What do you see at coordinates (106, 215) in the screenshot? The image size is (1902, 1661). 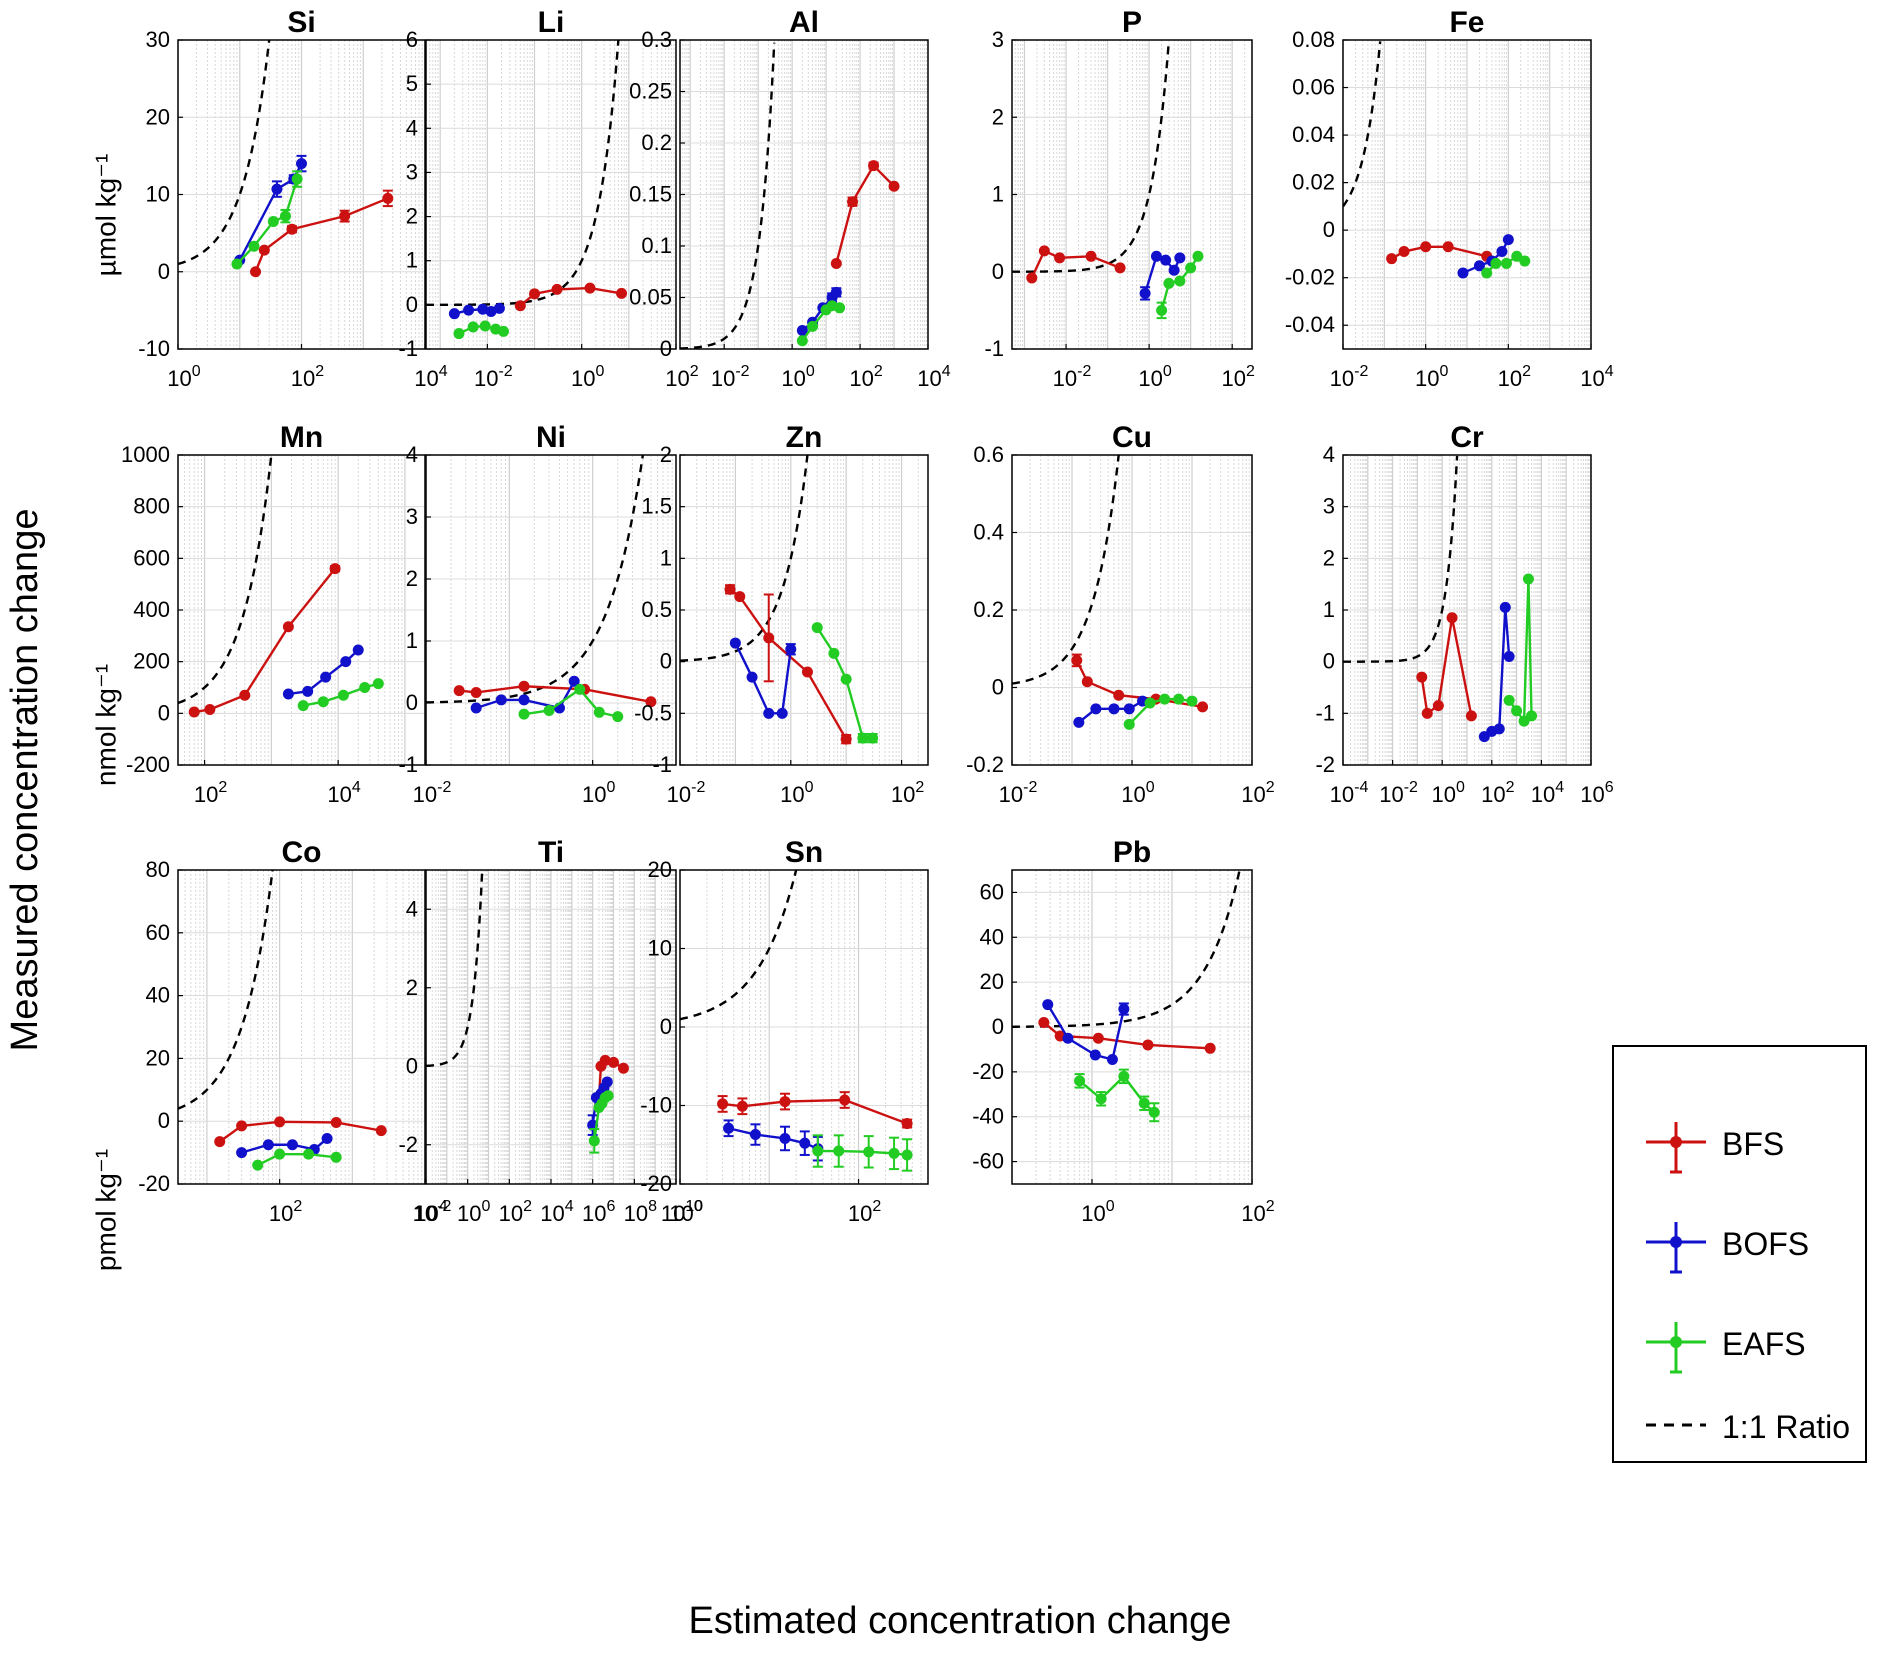 I see `unit-label-row1: µmol kg⁻¹` at bounding box center [106, 215].